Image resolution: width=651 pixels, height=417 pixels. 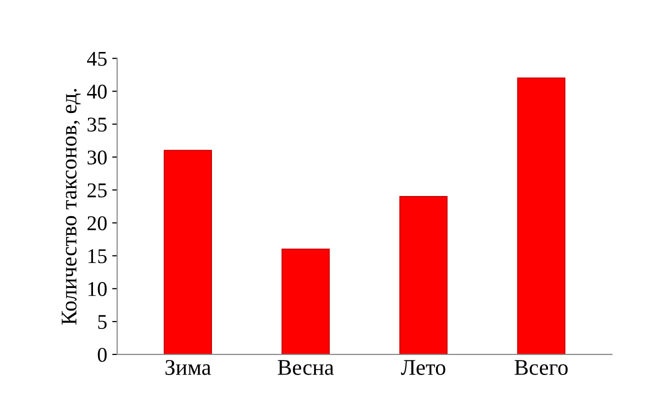 What do you see at coordinates (102, 322) in the screenshot?
I see `y-tick-label: 5` at bounding box center [102, 322].